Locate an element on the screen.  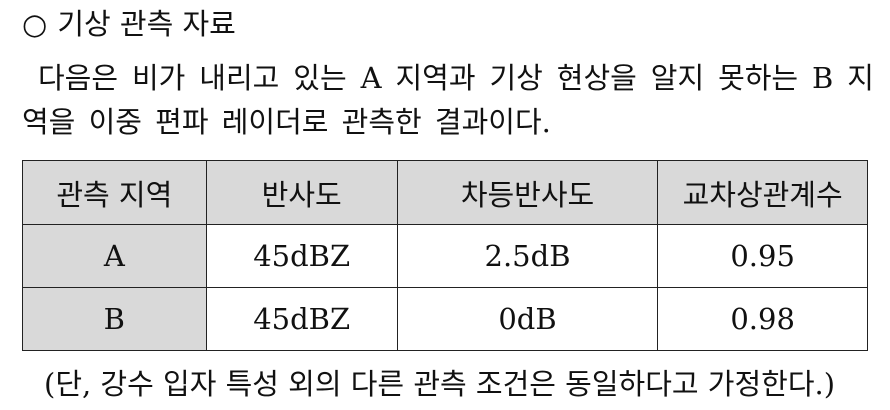
cell-differential-reflectivity: 2.5dB is located at coordinates (527, 256).